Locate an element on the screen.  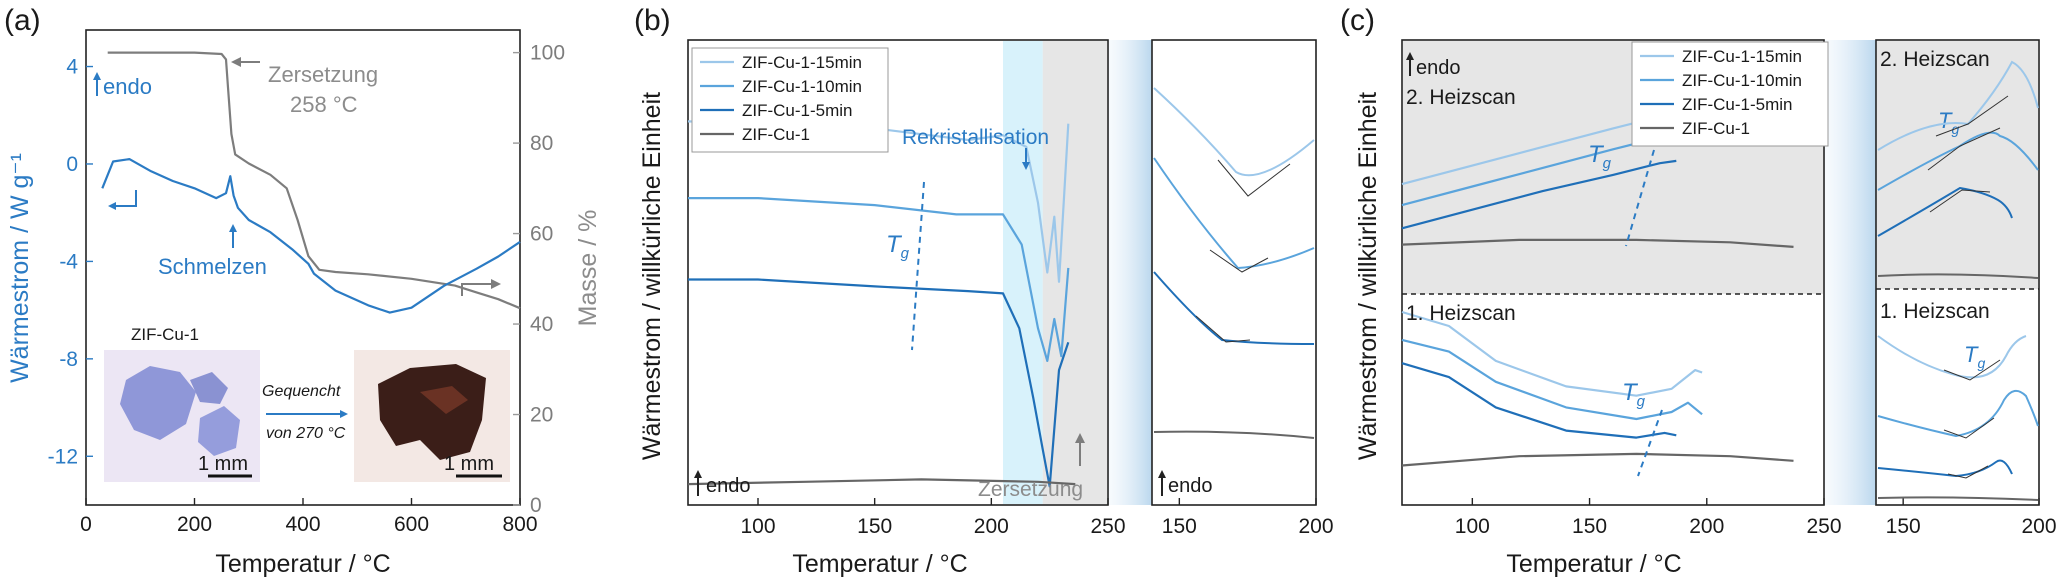
b-legend-label: ZIF-Cu-1-5min is located at coordinates (797, 110).